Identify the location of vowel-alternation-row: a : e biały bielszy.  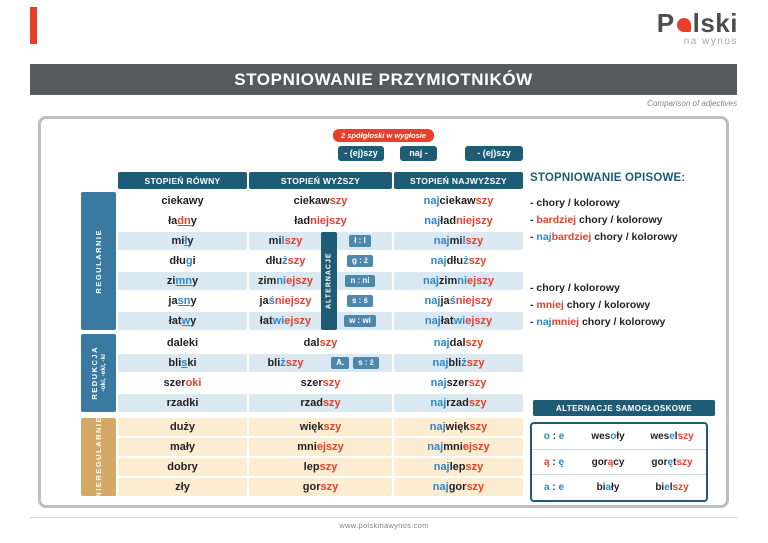
(619, 487).